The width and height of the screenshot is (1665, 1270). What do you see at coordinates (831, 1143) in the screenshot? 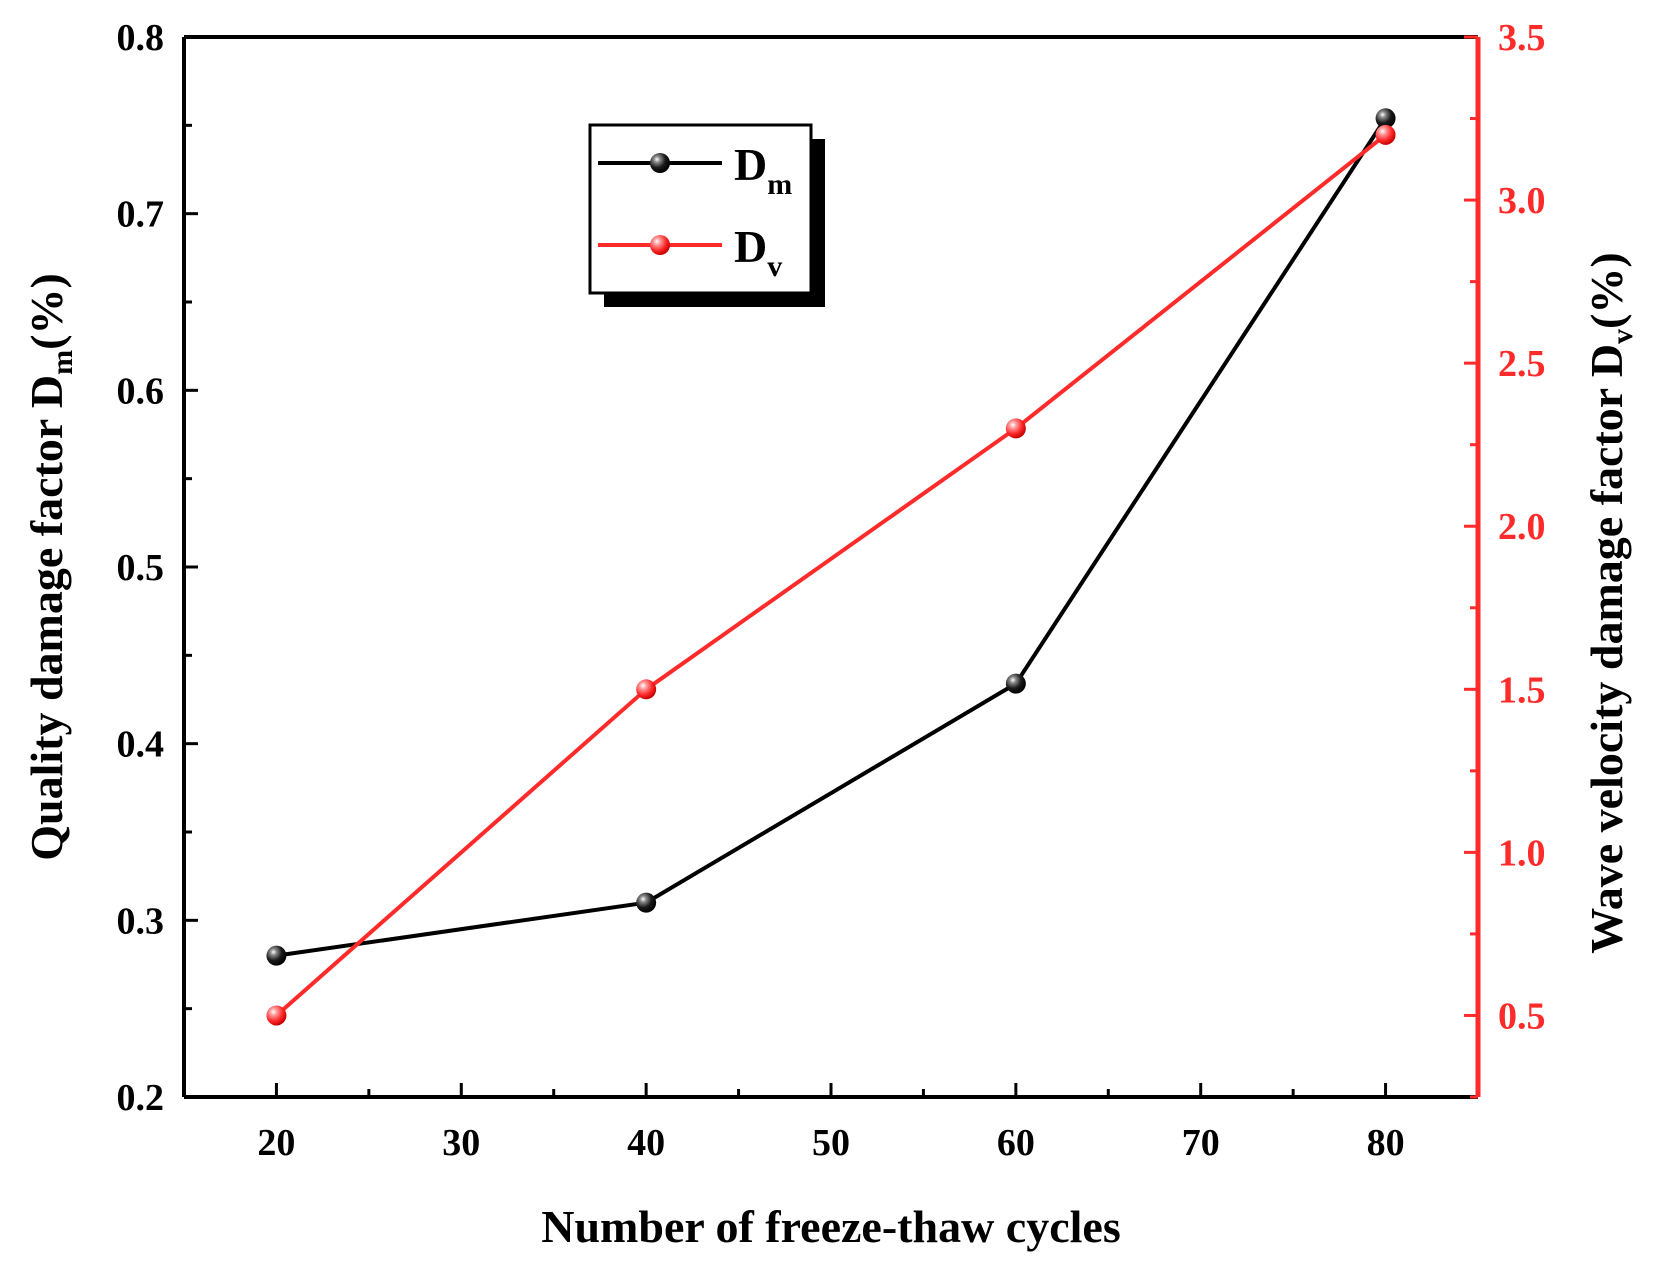
I see `x-tick-label: 50` at bounding box center [831, 1143].